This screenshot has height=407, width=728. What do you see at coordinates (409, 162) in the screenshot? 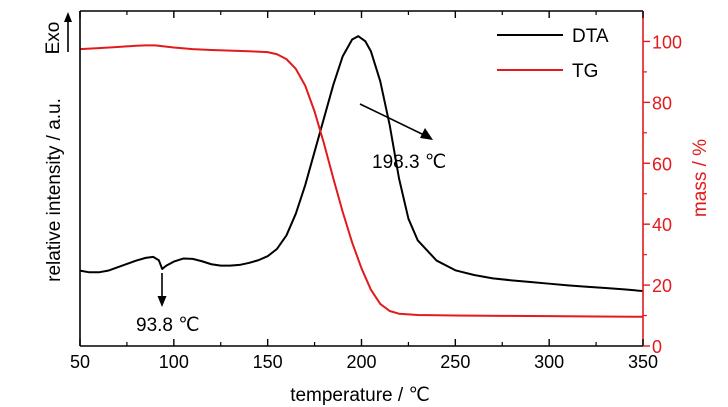
I see `annotation-peak-label: 198.3 ℃` at bounding box center [409, 162].